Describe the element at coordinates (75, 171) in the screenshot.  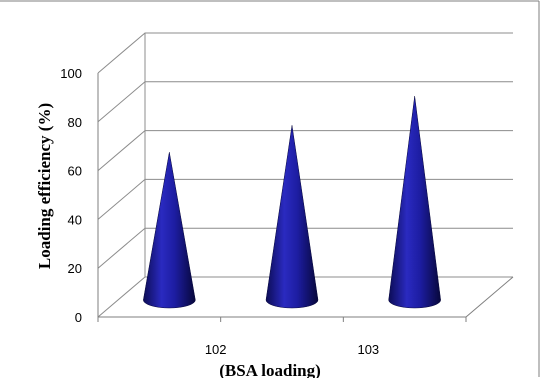
I see `y-tick-label-60: 60` at that location.